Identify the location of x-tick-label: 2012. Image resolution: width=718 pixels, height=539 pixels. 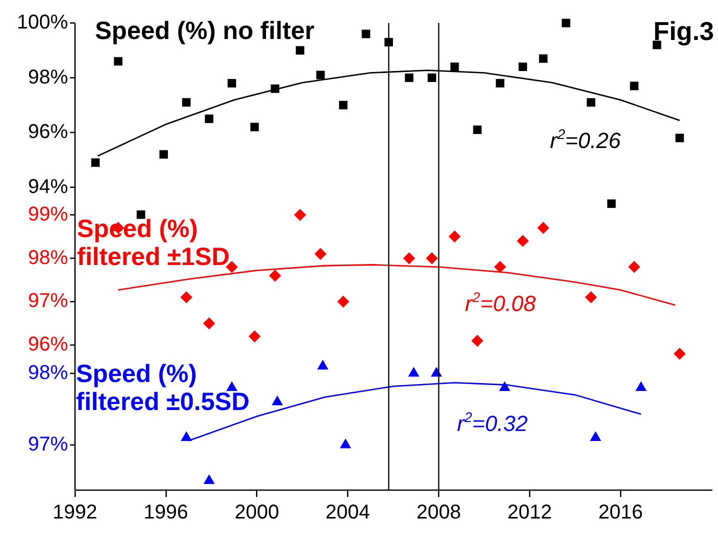
(529, 513).